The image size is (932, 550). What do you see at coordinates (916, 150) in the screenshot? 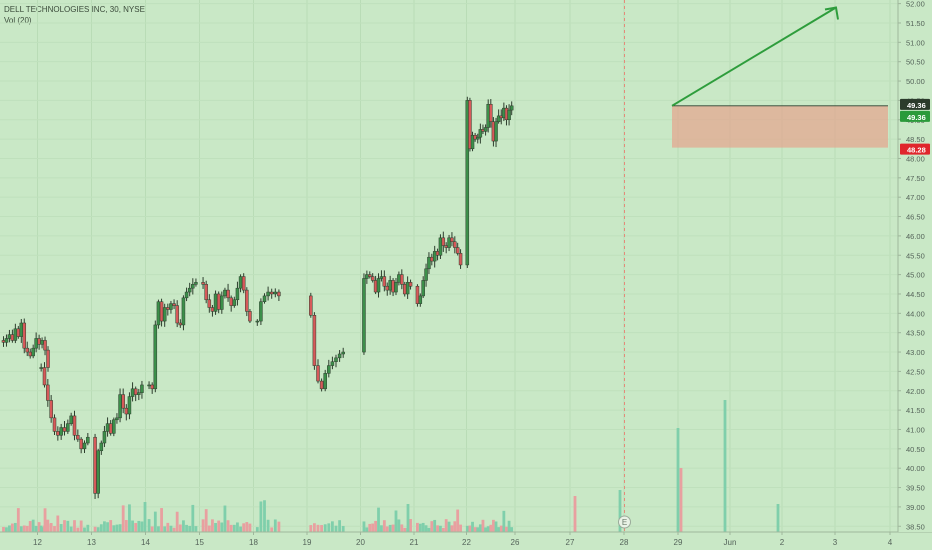
I see `price-badge-label: 48.28` at bounding box center [916, 150].